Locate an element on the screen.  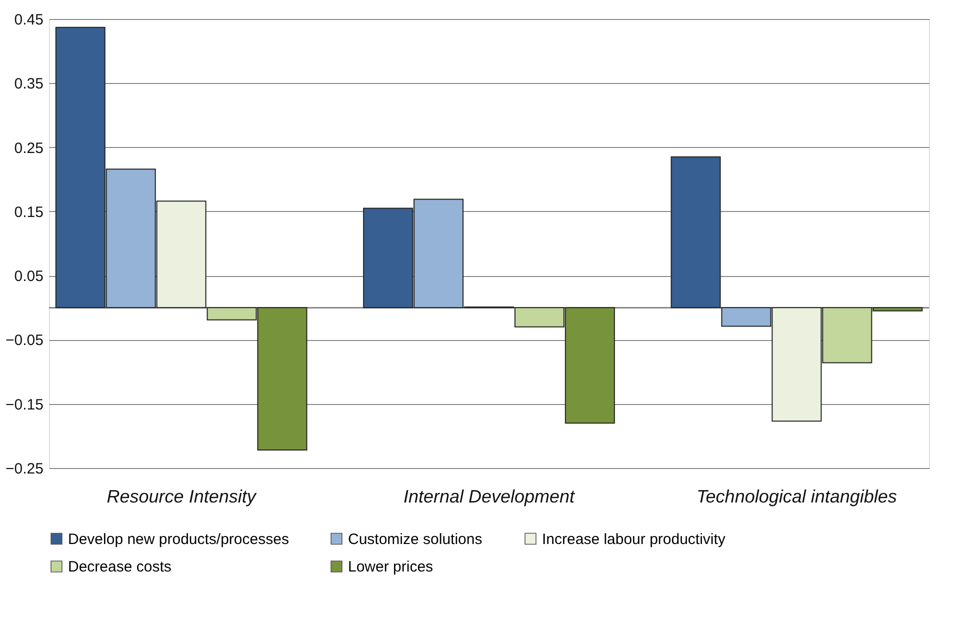
y-tick-label: −0.15 is located at coordinates (25, 405).